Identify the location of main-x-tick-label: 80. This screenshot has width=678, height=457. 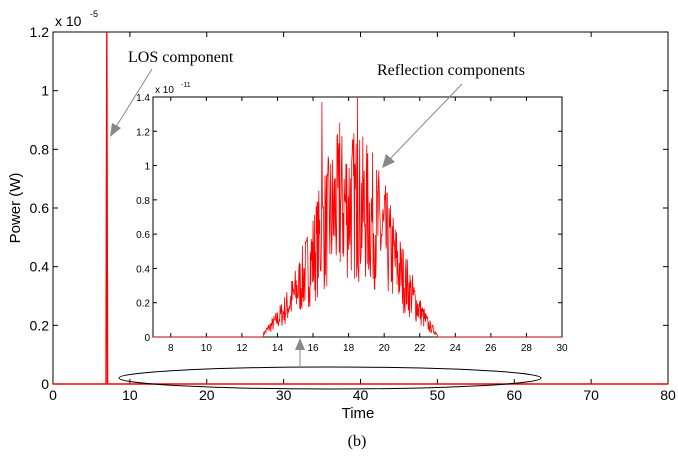
(668, 395).